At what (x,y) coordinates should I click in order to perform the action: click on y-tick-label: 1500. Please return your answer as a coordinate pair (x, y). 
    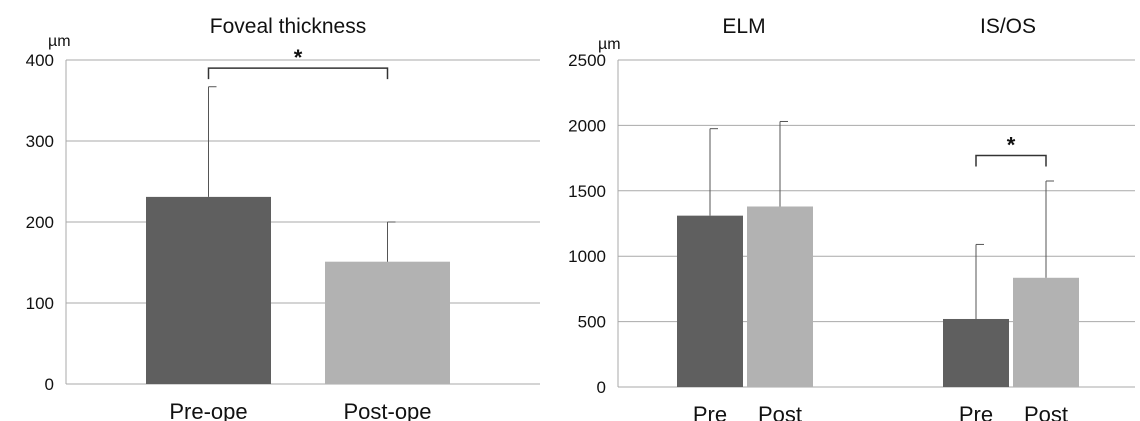
    Looking at the image, I should click on (587, 191).